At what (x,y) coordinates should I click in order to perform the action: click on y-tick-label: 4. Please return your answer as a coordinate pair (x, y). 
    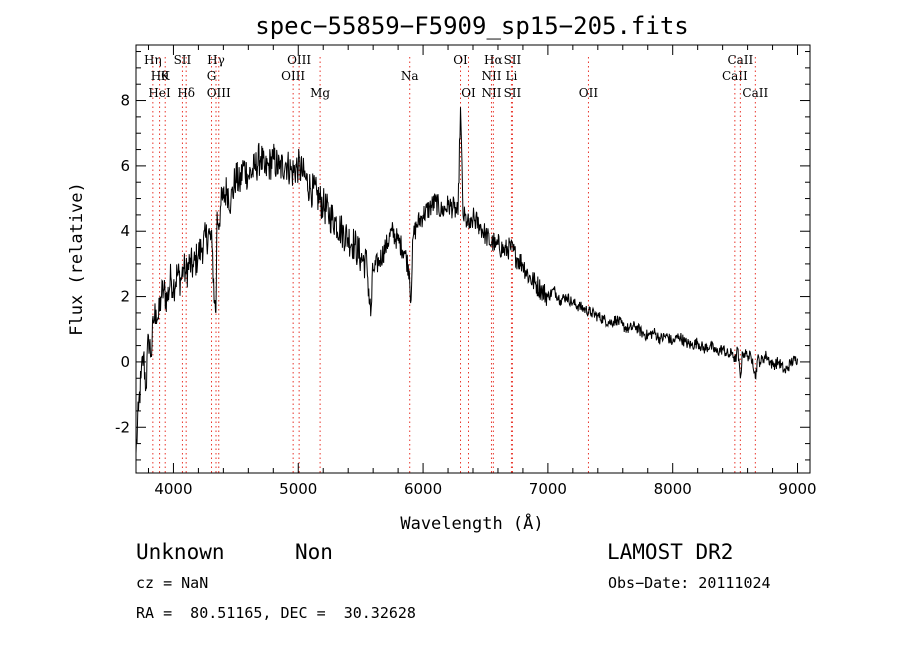
    Looking at the image, I should click on (125, 231).